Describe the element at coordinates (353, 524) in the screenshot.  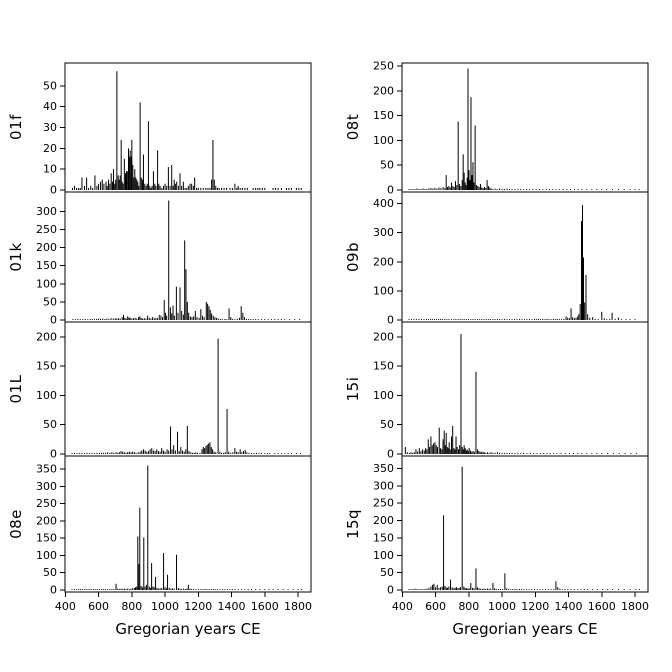
I see `panel-label-15q: 15q` at that location.